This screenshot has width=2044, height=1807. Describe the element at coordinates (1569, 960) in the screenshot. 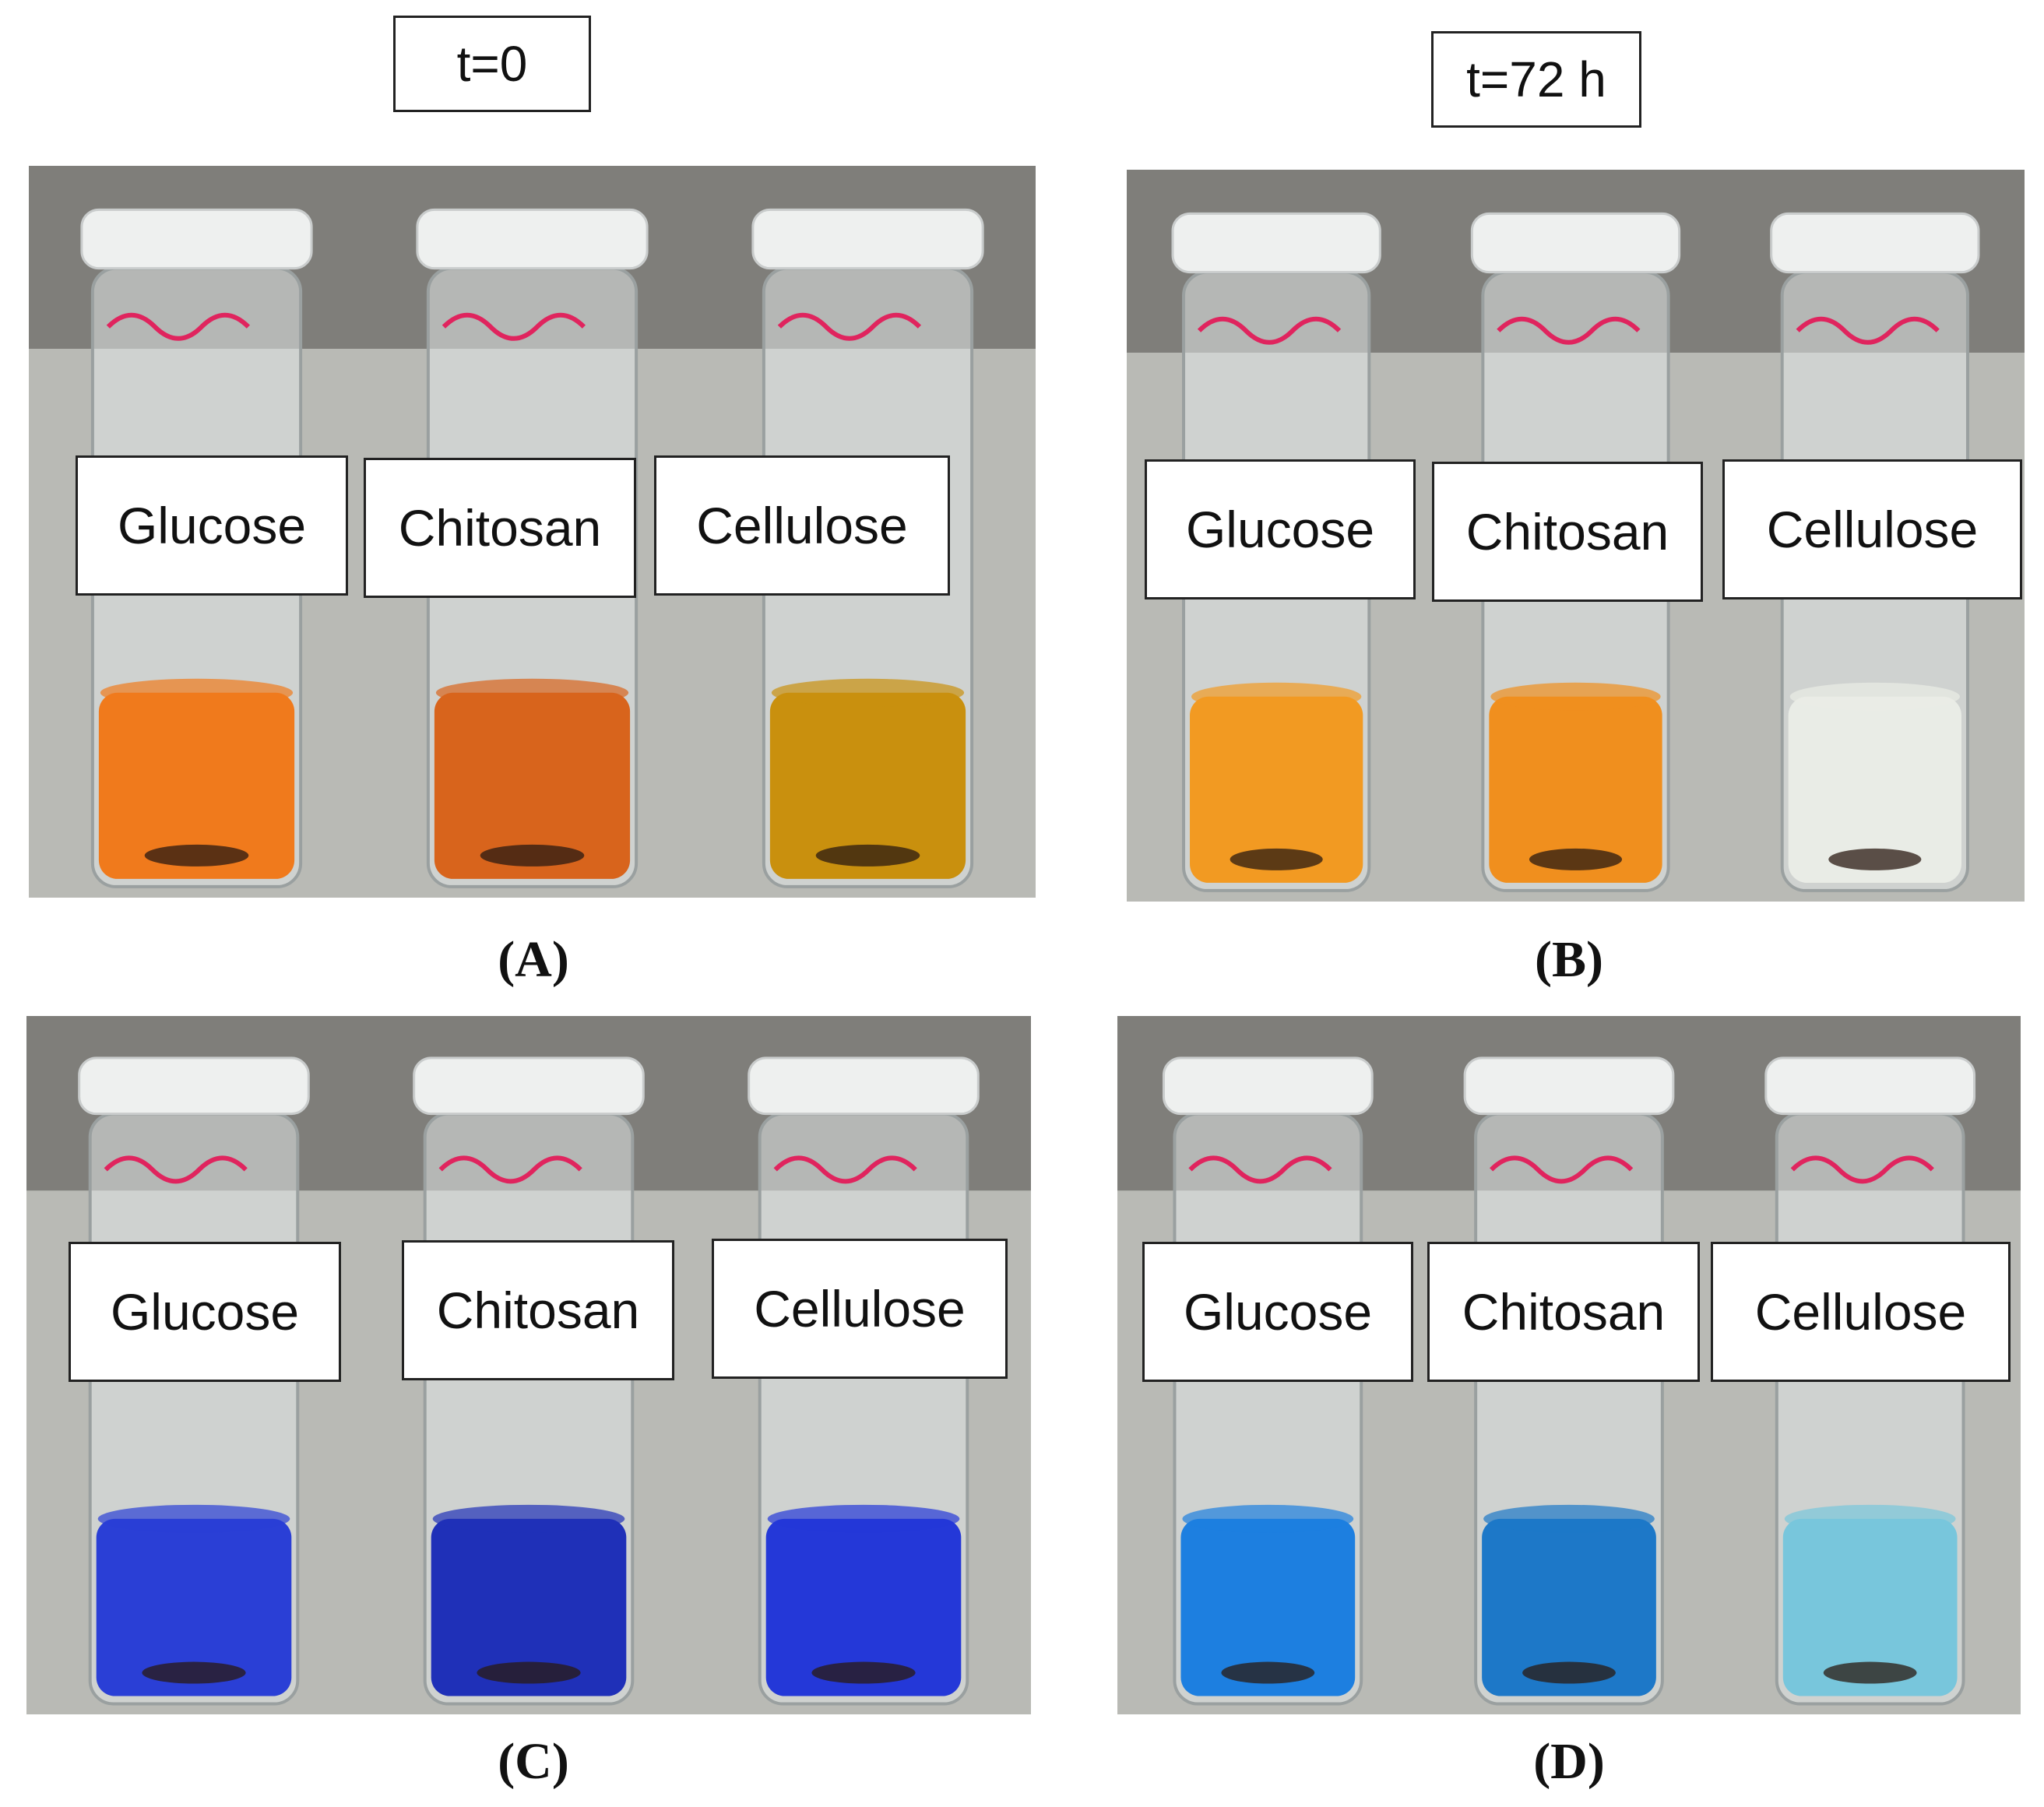

I see `panel-caption-b: (B)` at that location.